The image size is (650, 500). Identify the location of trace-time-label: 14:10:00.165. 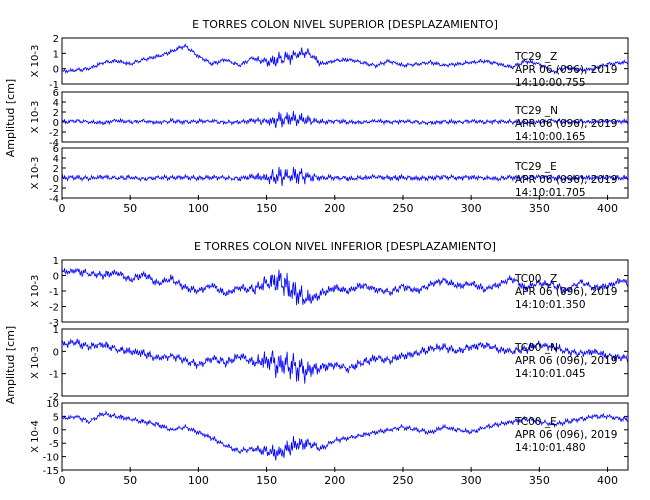
(550, 137).